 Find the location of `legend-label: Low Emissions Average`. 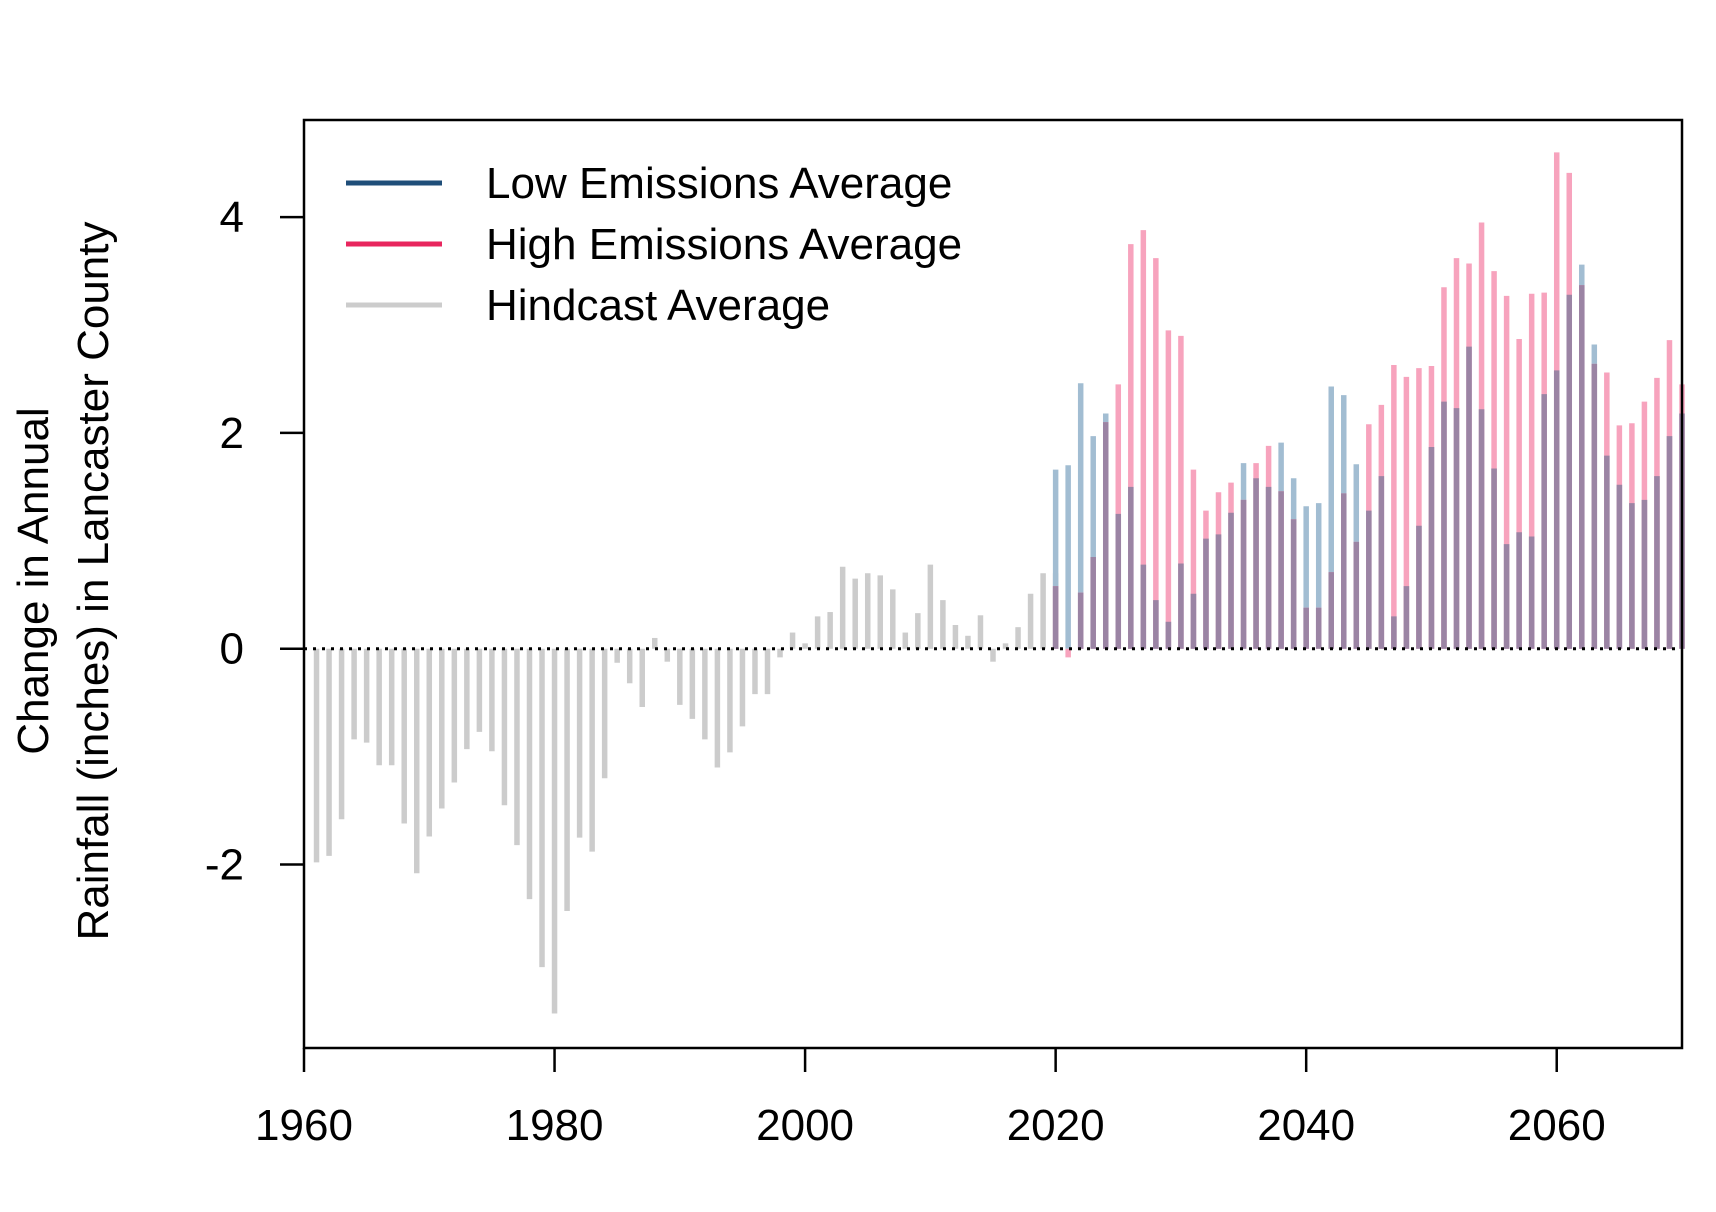

legend-label: Low Emissions Average is located at coordinates (719, 183).